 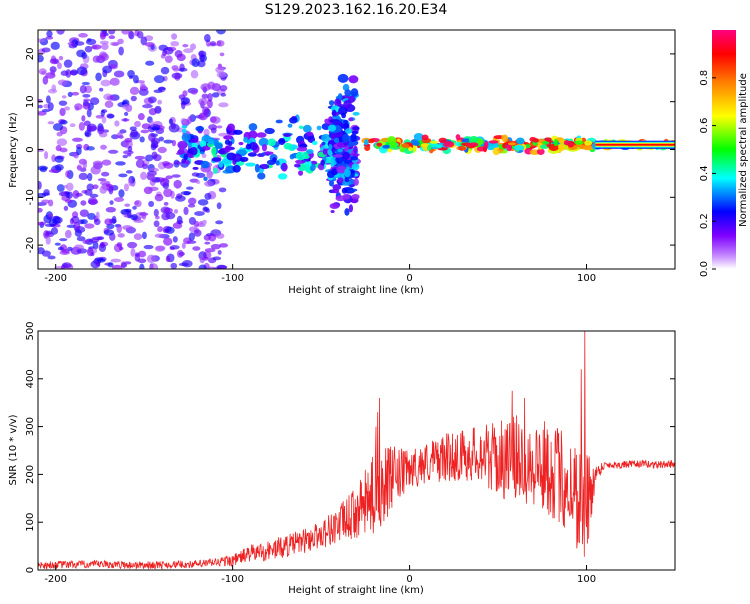 What do you see at coordinates (707, 173) in the screenshot?
I see `colorbar-ticks: 0.0 0.2 0.4 0.6 0.8` at bounding box center [707, 173].